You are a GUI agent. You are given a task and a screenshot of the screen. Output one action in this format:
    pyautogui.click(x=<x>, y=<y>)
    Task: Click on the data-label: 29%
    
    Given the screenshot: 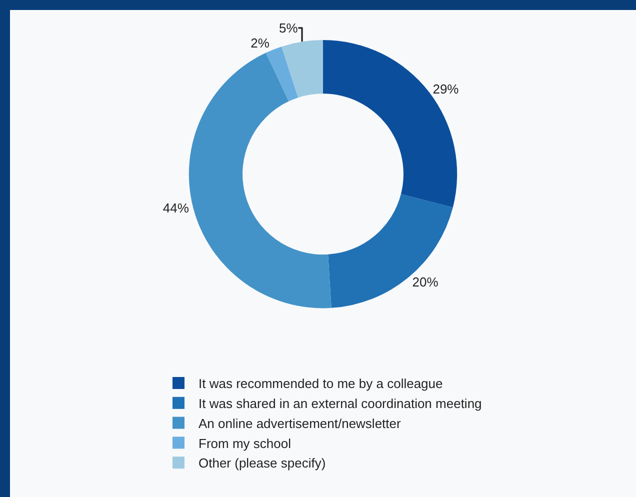 What is the action you would take?
    pyautogui.click(x=446, y=89)
    